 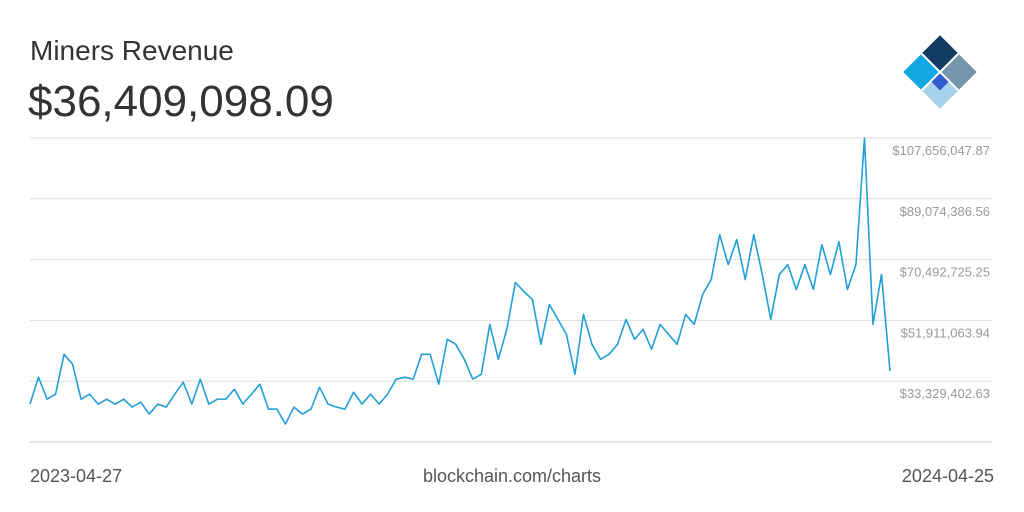 I want to click on chart-subtitle: $36,409,098.09, so click(x=181, y=101).